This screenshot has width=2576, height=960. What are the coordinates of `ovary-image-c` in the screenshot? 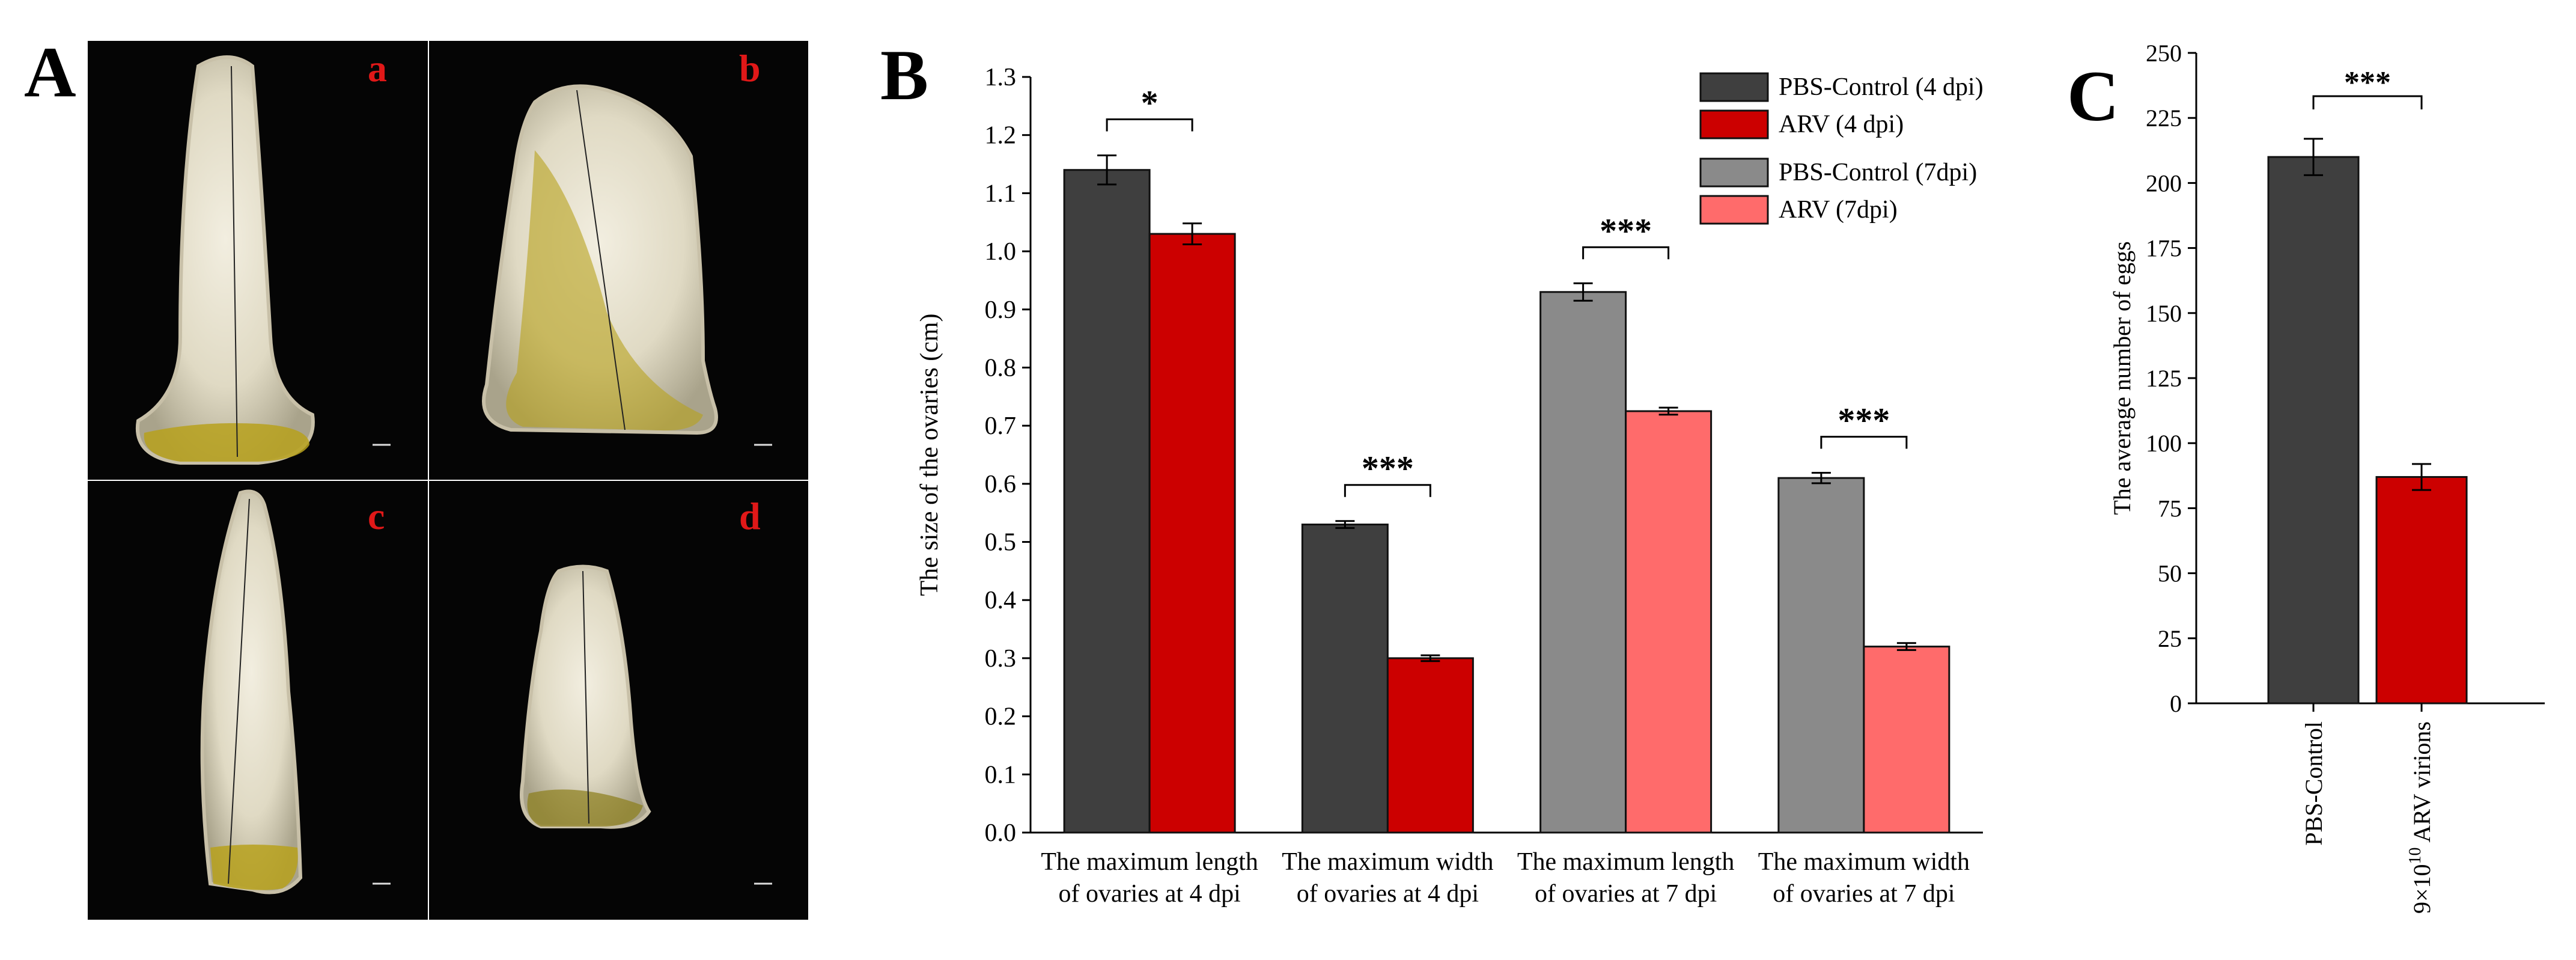 It's located at (251, 691).